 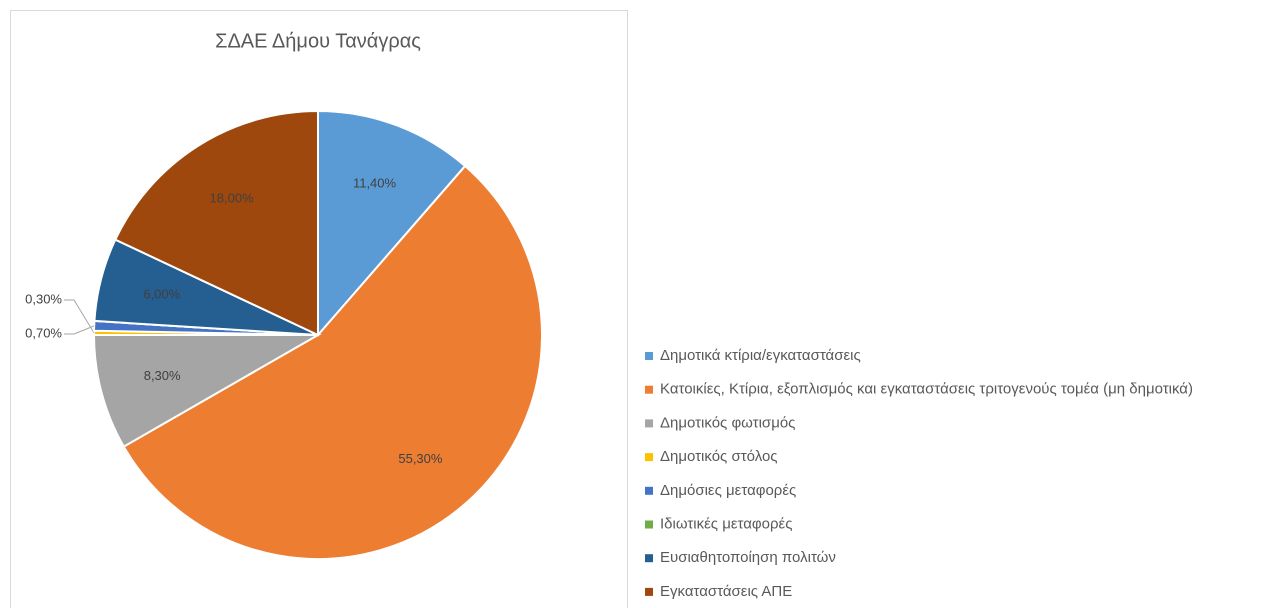 I want to click on legend-label: Εγκαταστάσεις ΑΠΕ, so click(x=726, y=591).